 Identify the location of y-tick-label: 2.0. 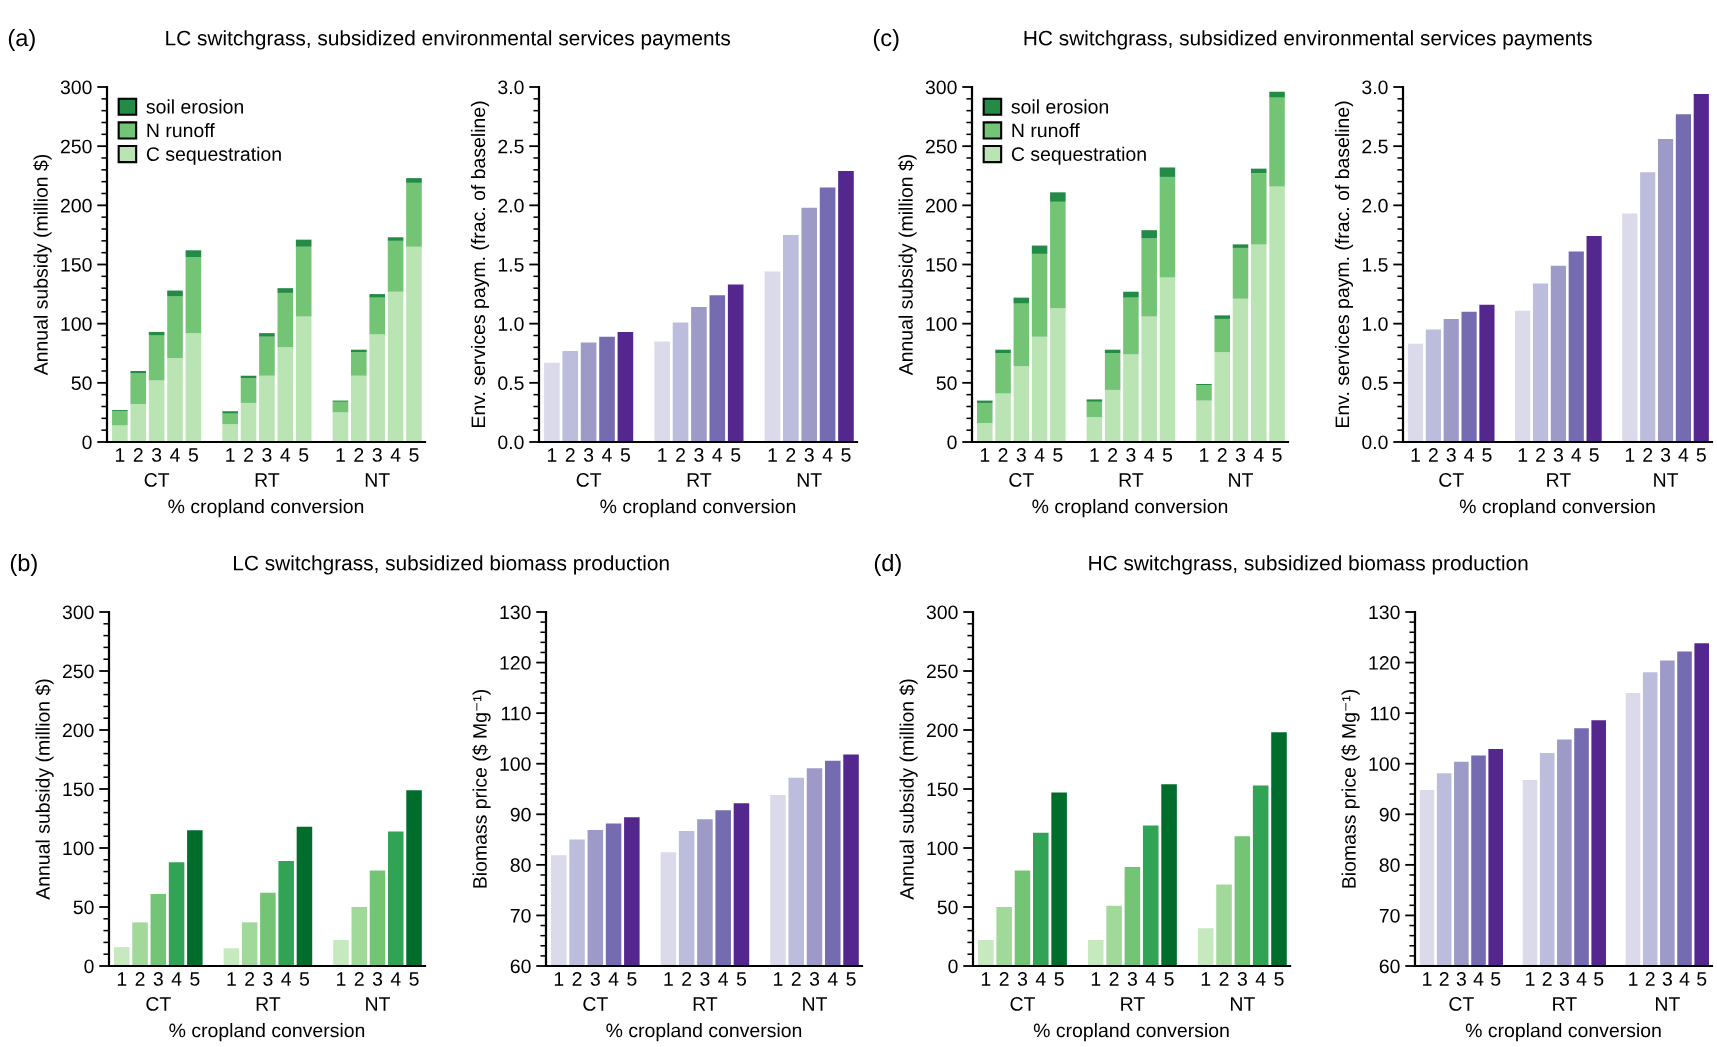
(1375, 205).